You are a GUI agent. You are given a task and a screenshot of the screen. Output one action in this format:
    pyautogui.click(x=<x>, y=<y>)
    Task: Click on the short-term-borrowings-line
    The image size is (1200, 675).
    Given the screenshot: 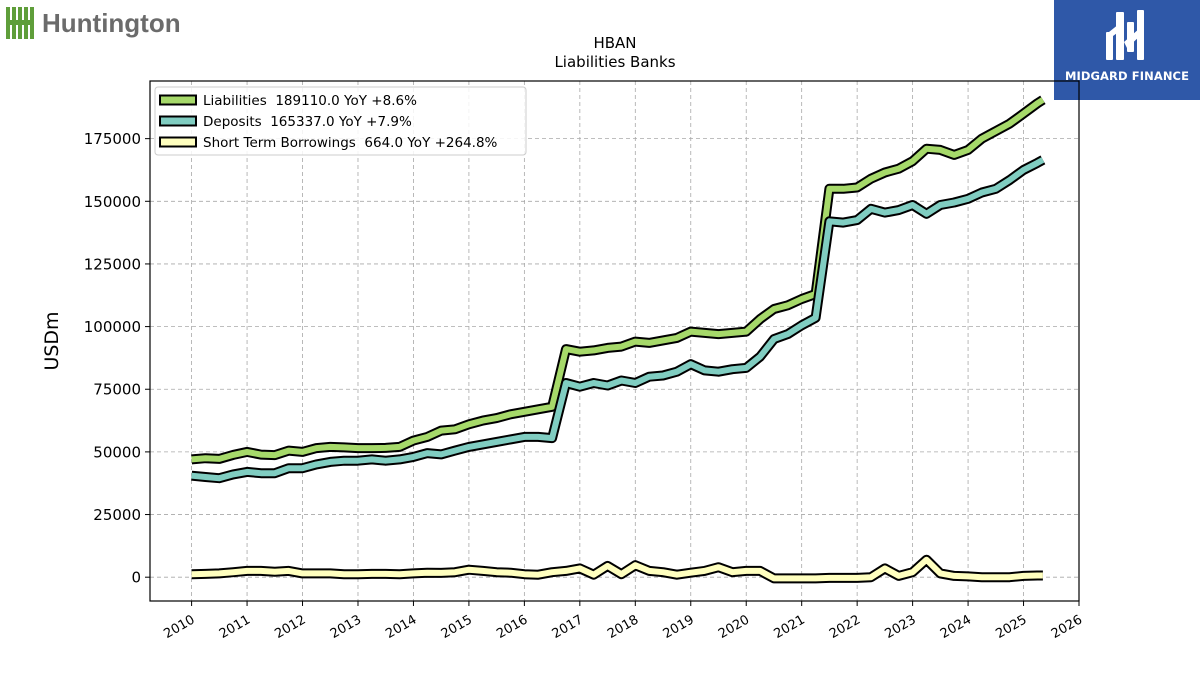 What is the action you would take?
    pyautogui.click(x=617, y=569)
    